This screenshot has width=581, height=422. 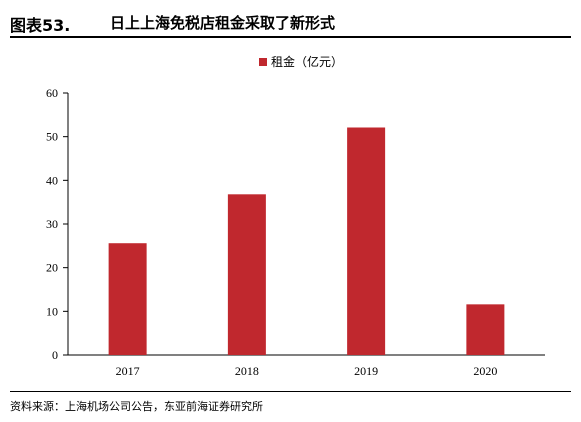 What do you see at coordinates (52, 311) in the screenshot?
I see `y-tick-label: 10` at bounding box center [52, 311].